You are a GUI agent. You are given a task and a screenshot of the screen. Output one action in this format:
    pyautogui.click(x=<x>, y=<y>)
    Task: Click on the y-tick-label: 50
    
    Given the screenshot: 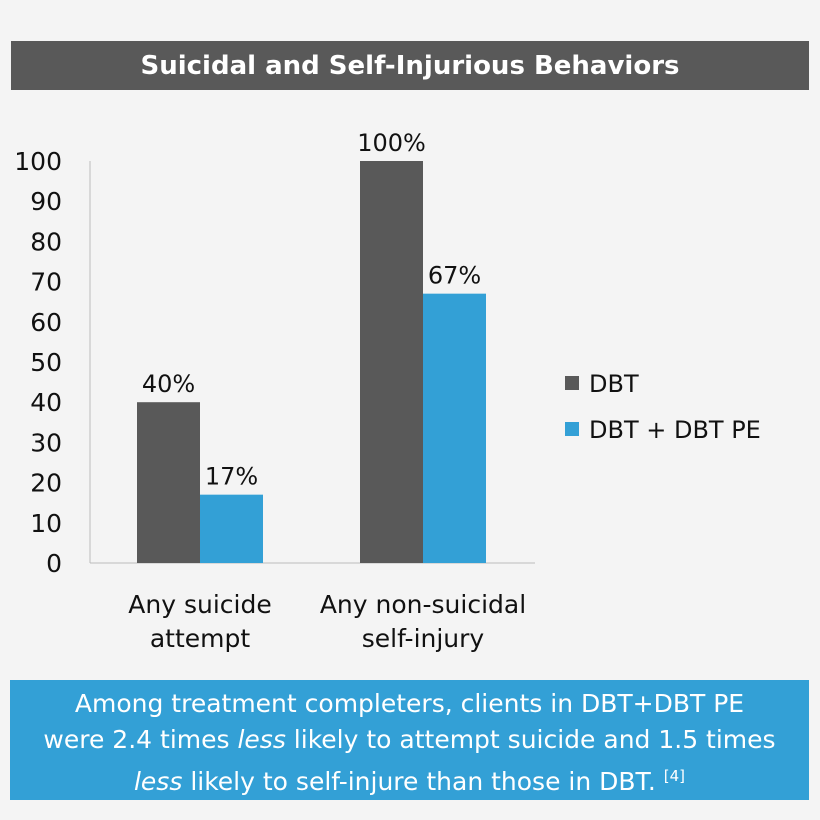 What is the action you would take?
    pyautogui.click(x=46, y=362)
    